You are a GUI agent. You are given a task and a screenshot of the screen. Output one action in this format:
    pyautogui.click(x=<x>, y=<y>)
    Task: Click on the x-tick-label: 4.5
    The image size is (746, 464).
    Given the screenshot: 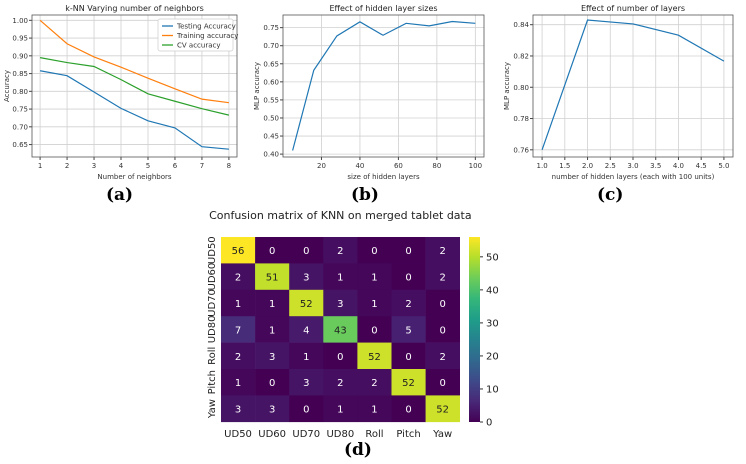 What is the action you would take?
    pyautogui.click(x=701, y=166)
    